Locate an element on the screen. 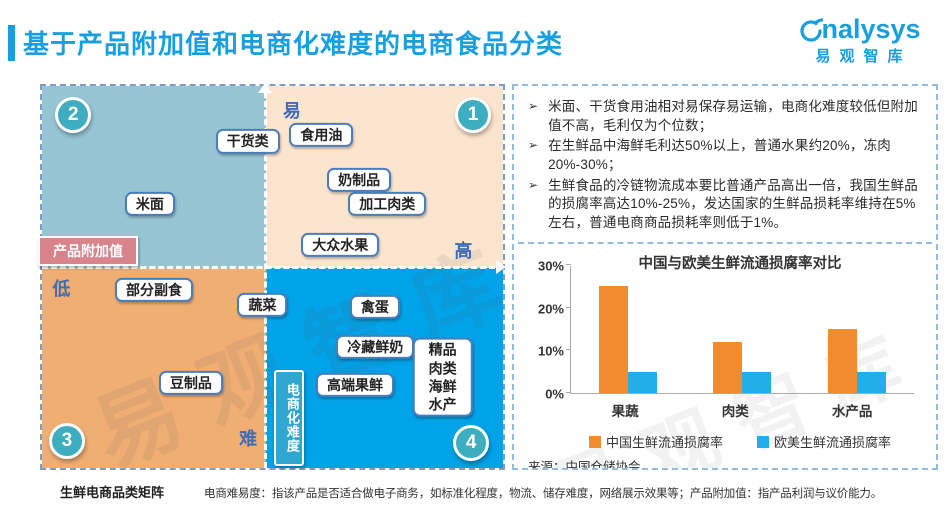 The height and width of the screenshot is (505, 948). quadrant-3-number: 3 is located at coordinates (66, 441).